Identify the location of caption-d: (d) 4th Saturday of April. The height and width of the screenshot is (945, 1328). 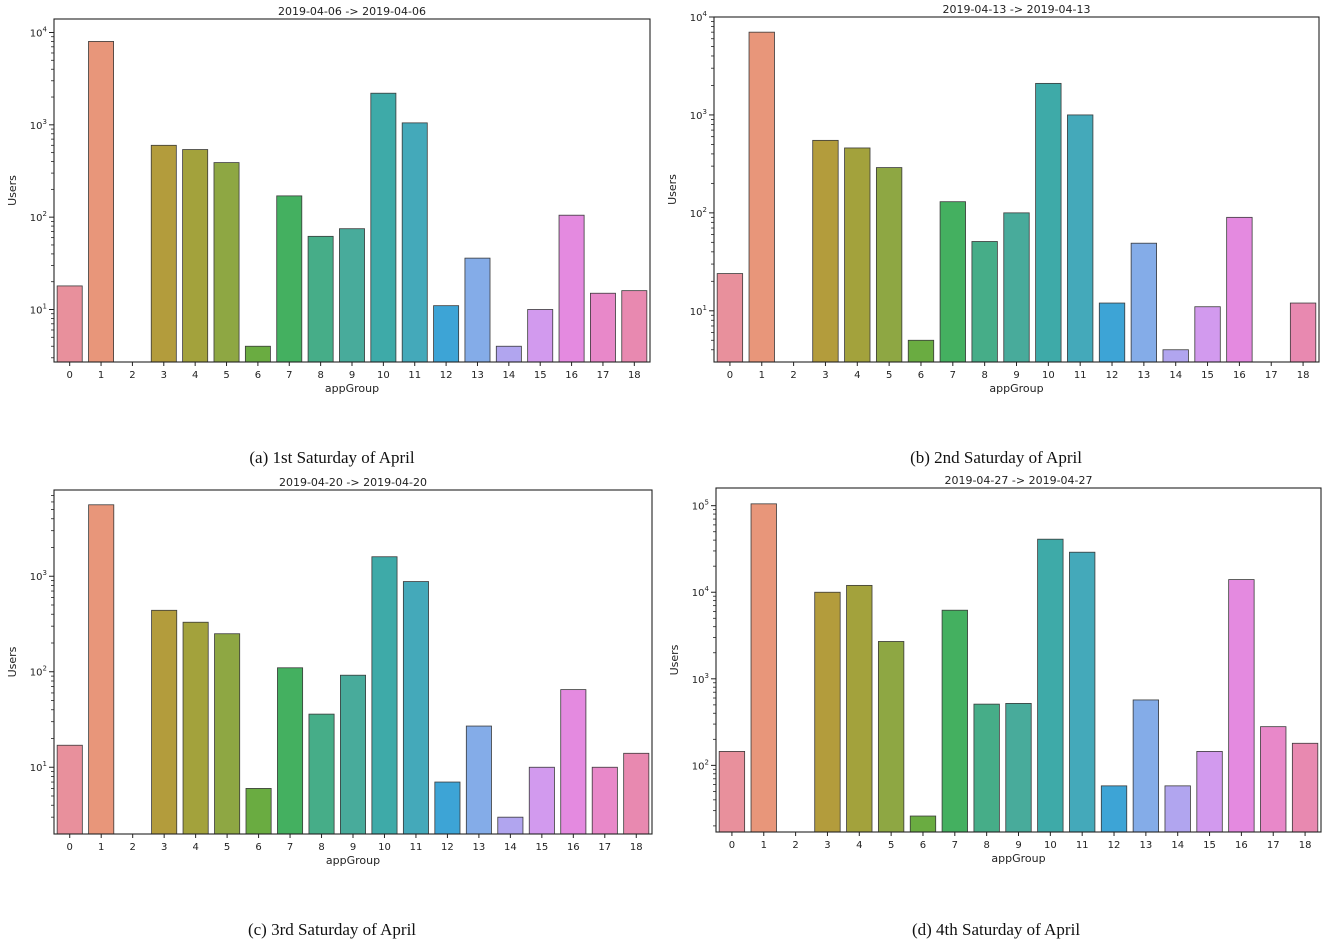
(996, 929).